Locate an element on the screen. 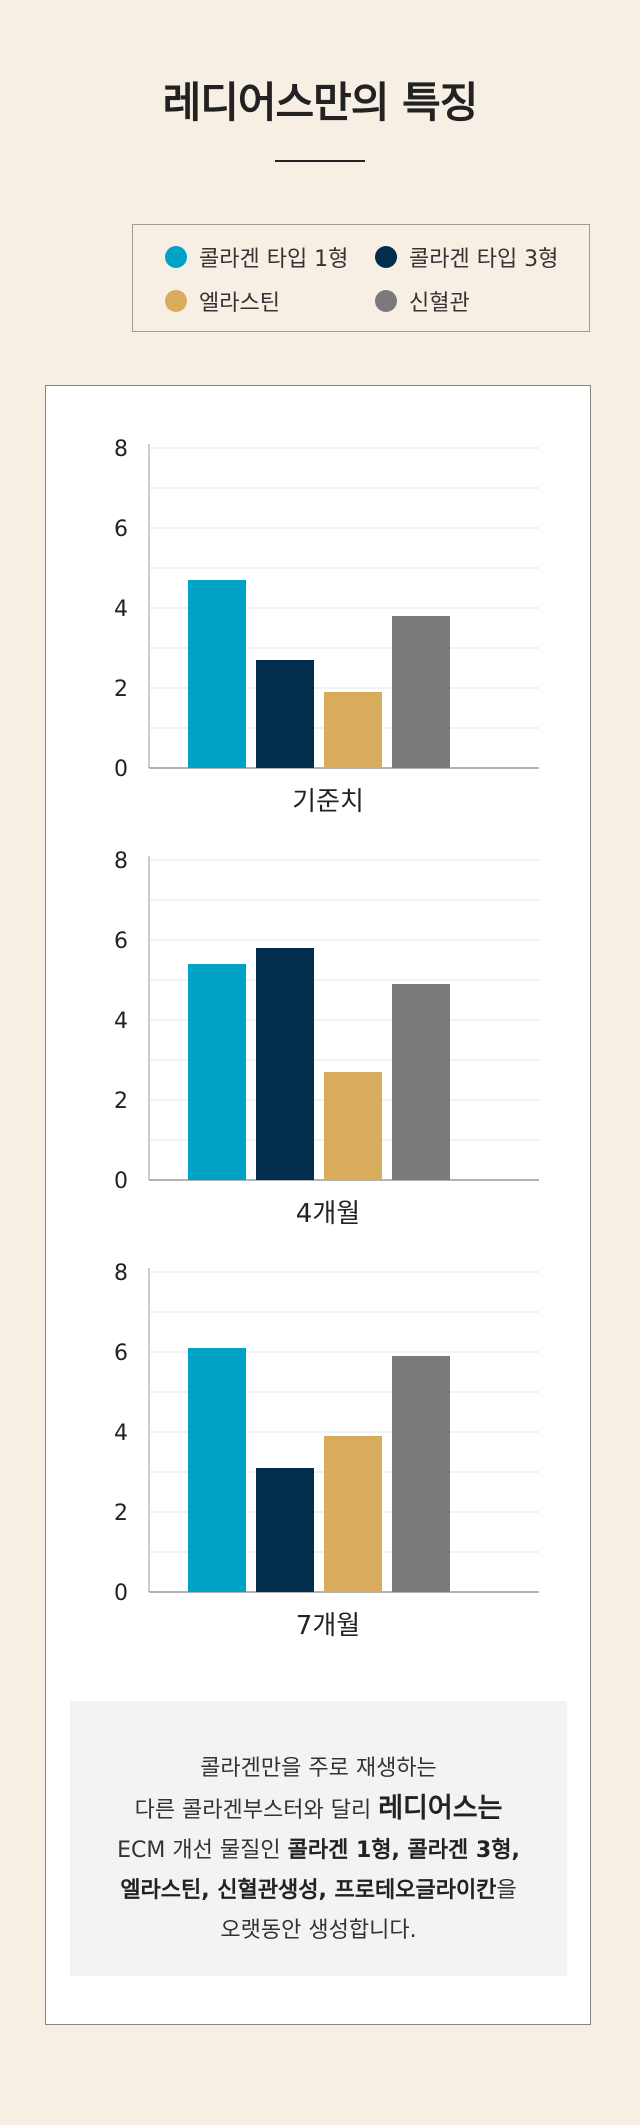  description-line-4-text: 을 is located at coordinates (506, 1890).